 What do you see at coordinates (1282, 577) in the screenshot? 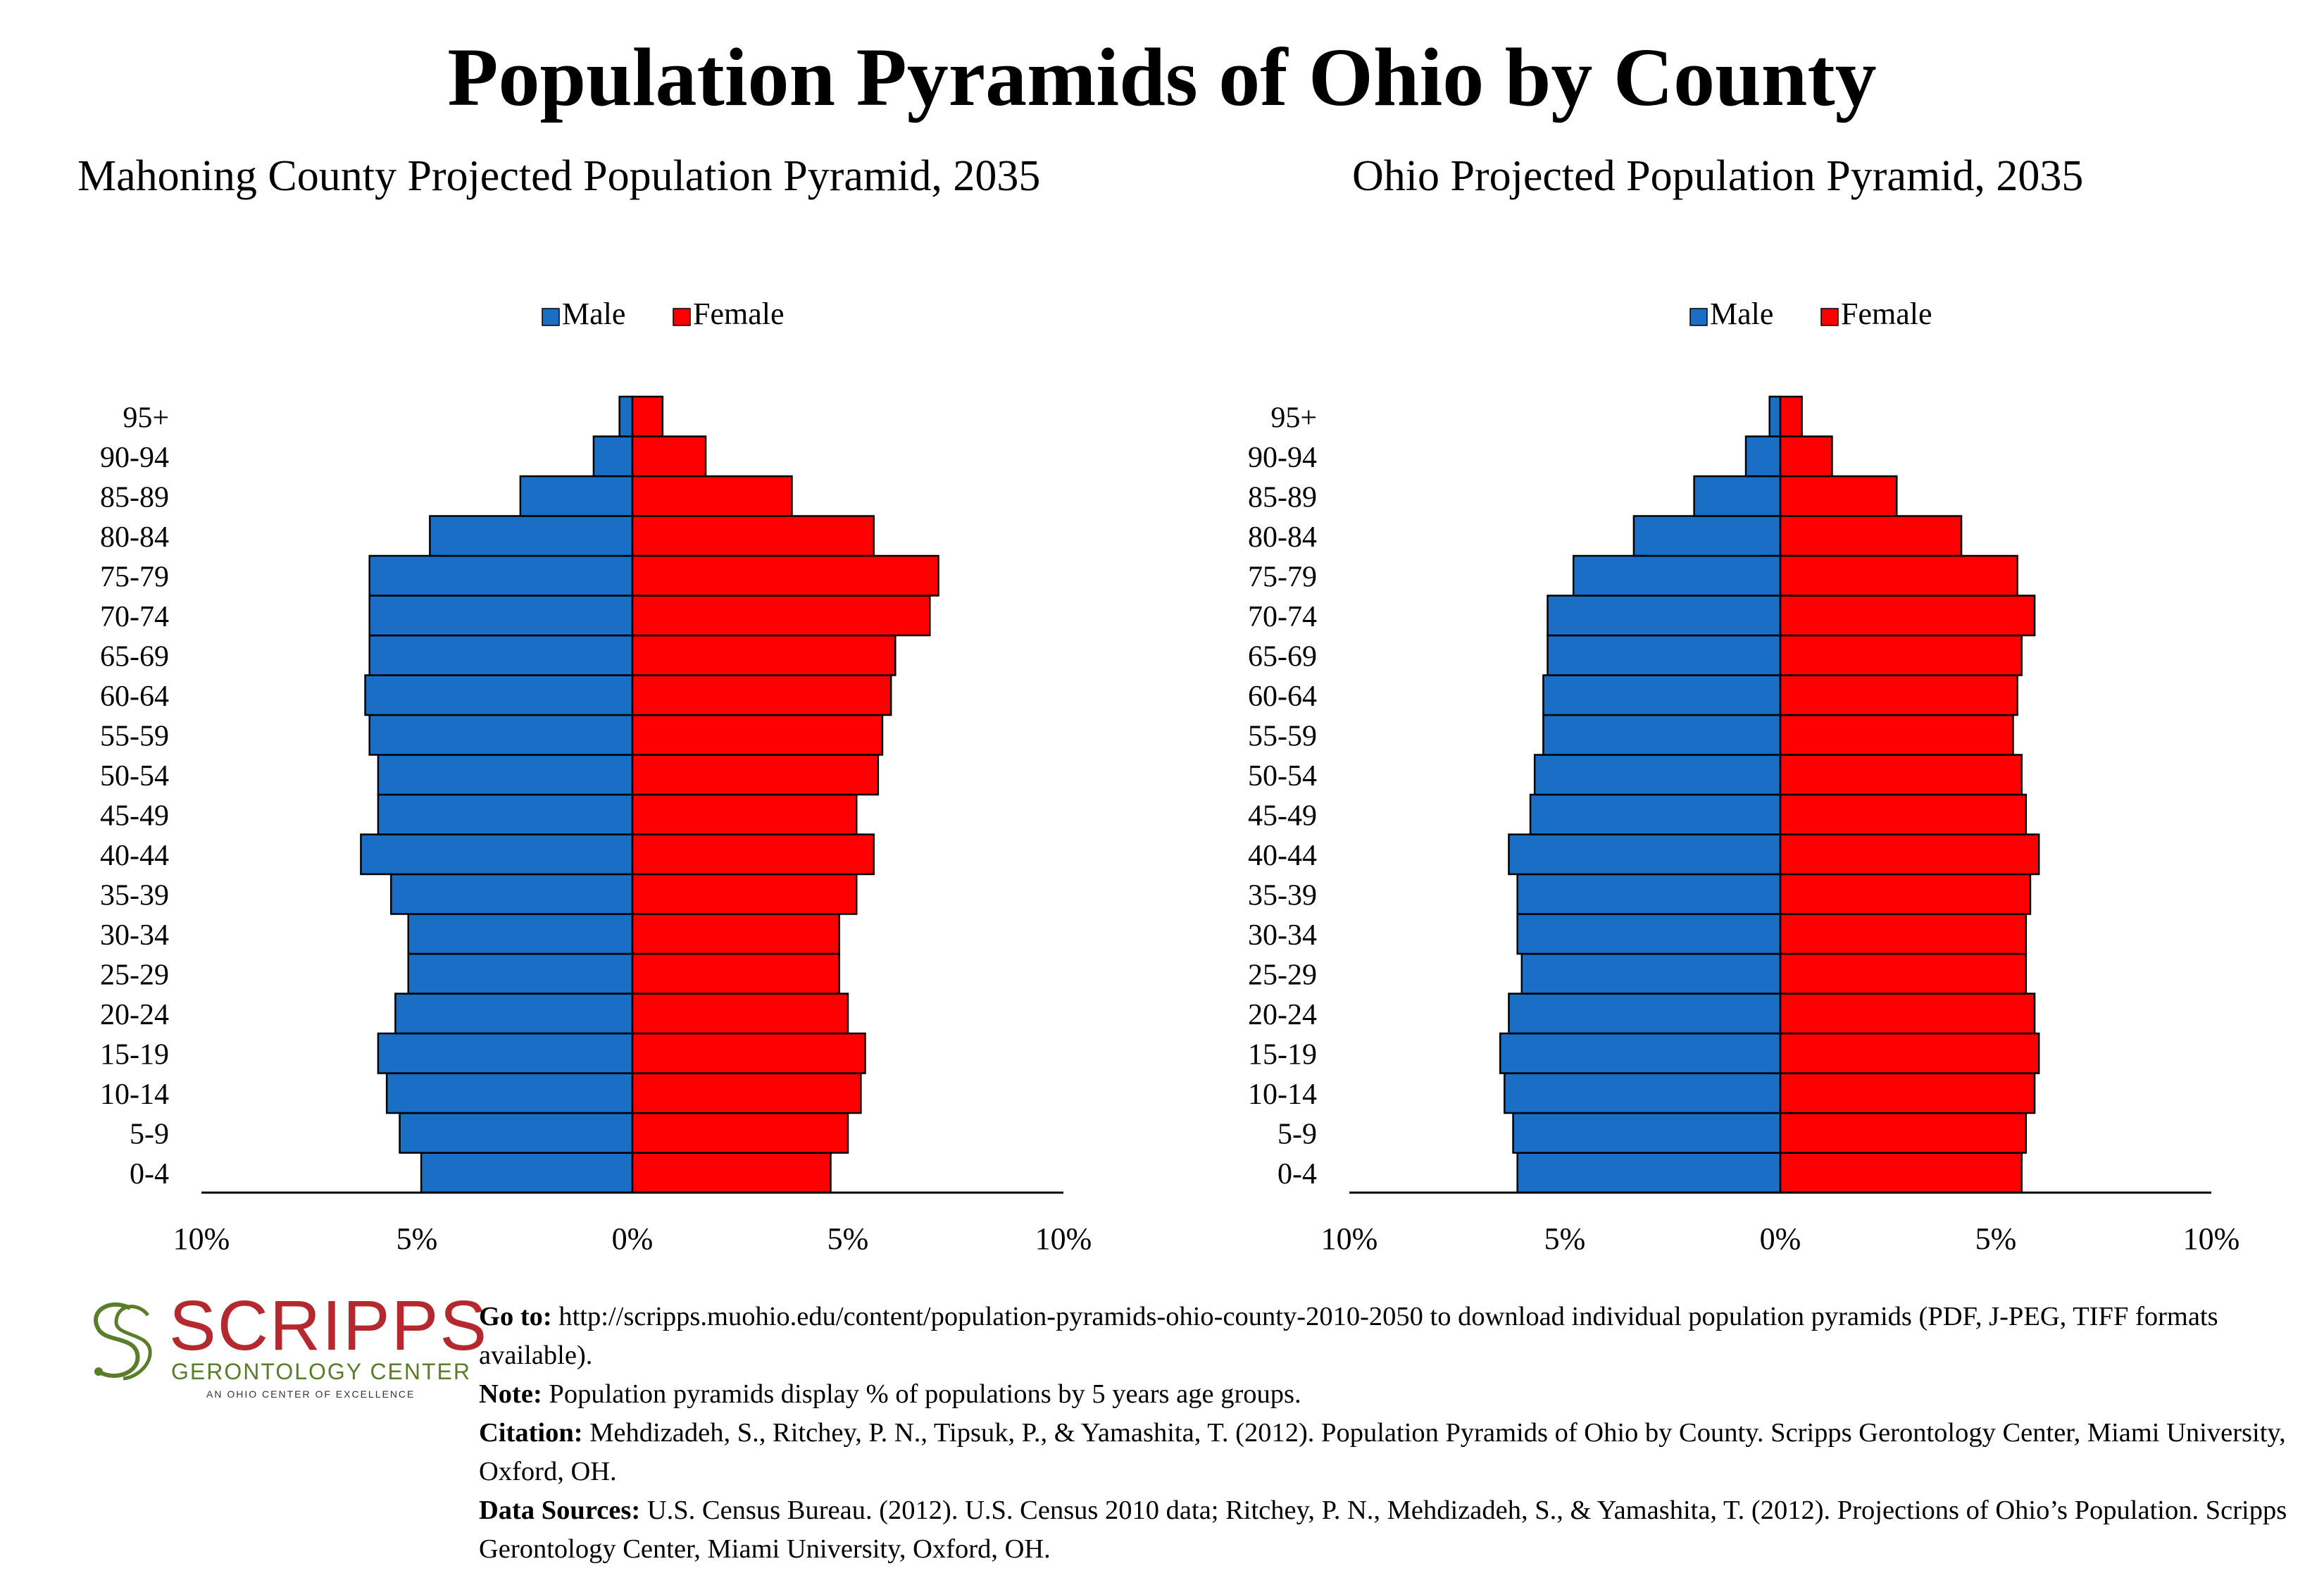
I see `age-label-75-79: 75-79` at bounding box center [1282, 577].